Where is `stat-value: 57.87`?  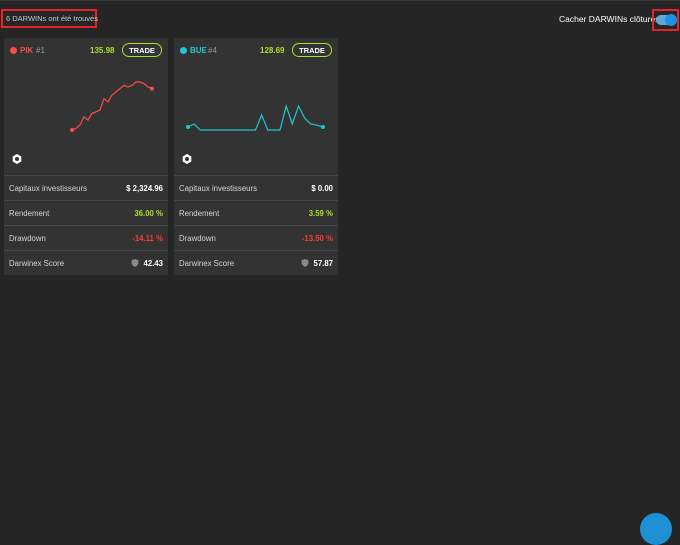 stat-value: 57.87 is located at coordinates (317, 263).